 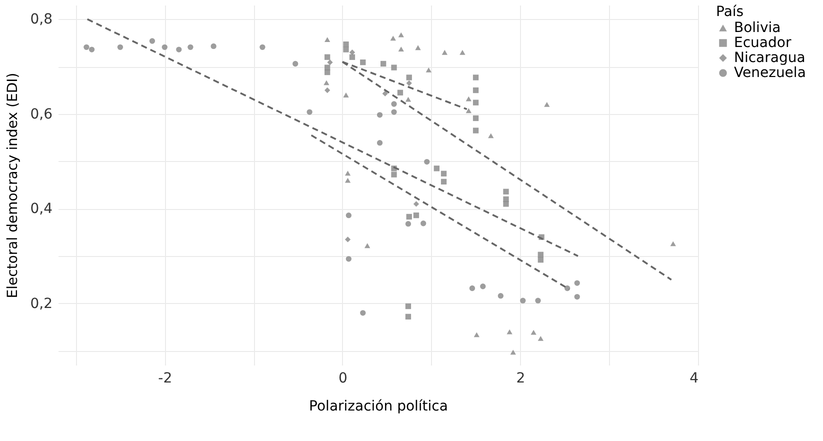 I want to click on legend-label: Nicaragua, so click(x=770, y=58).